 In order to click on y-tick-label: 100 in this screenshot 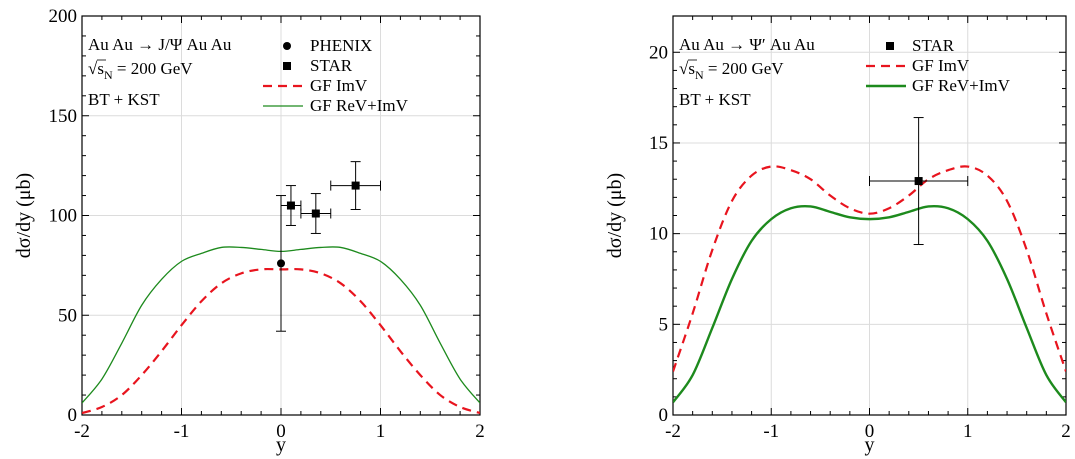, I will do `click(63, 216)`.